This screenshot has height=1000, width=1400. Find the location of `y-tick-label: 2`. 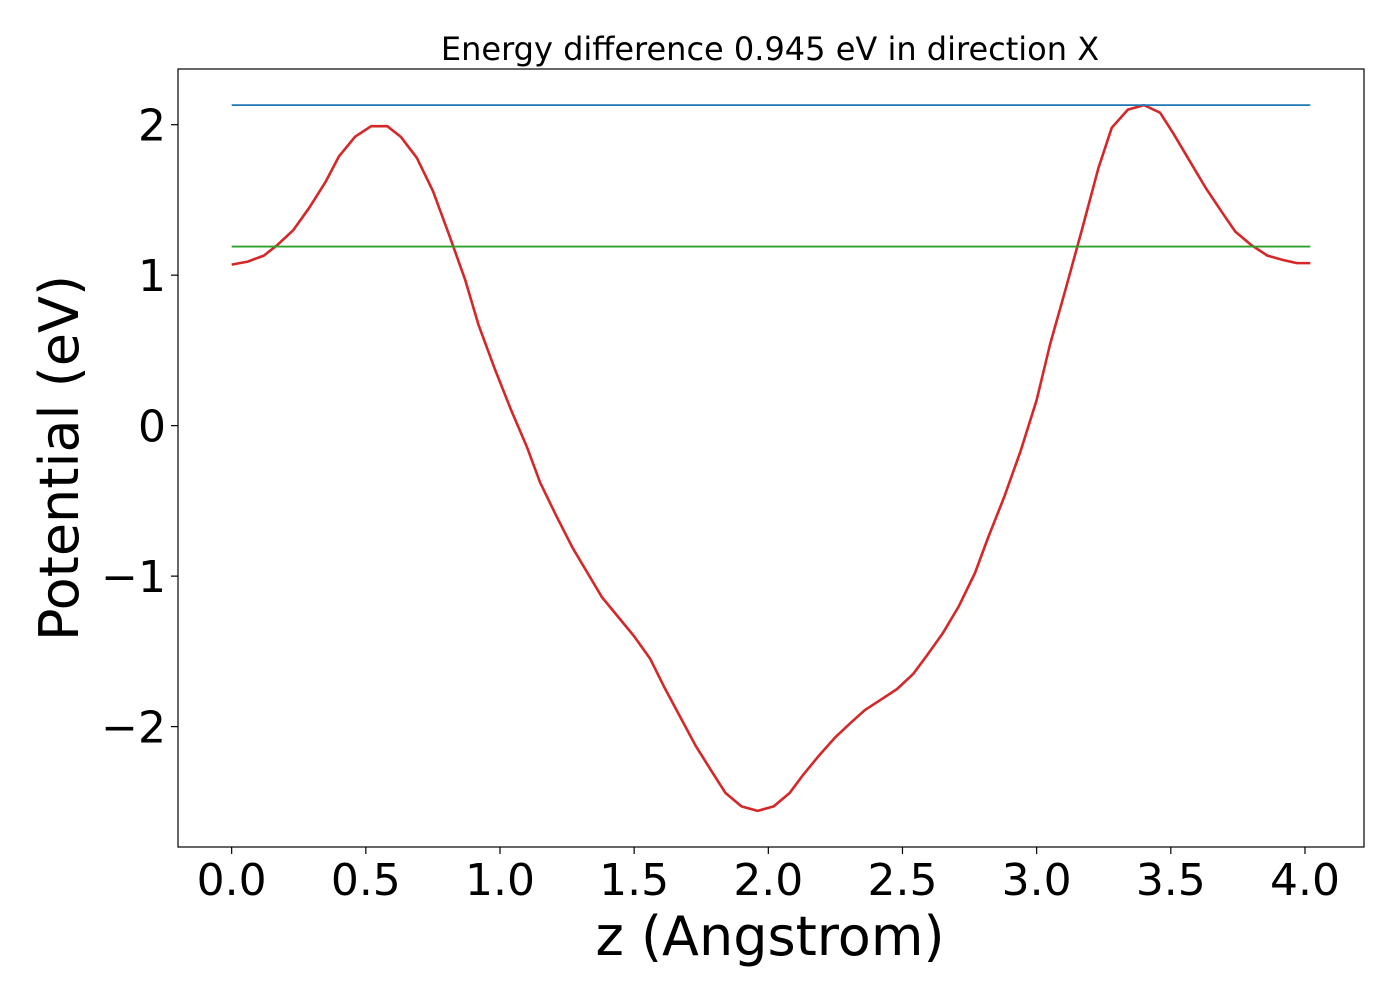

y-tick-label: 2 is located at coordinates (152, 126).